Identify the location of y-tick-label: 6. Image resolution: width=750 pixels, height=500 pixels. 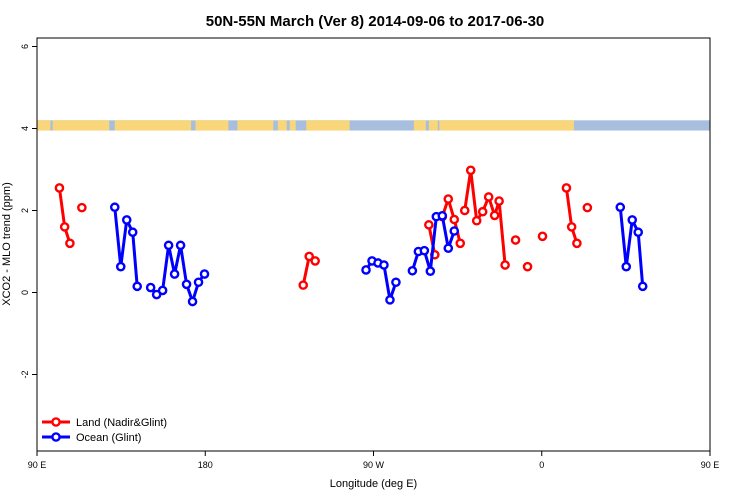
(25, 46).